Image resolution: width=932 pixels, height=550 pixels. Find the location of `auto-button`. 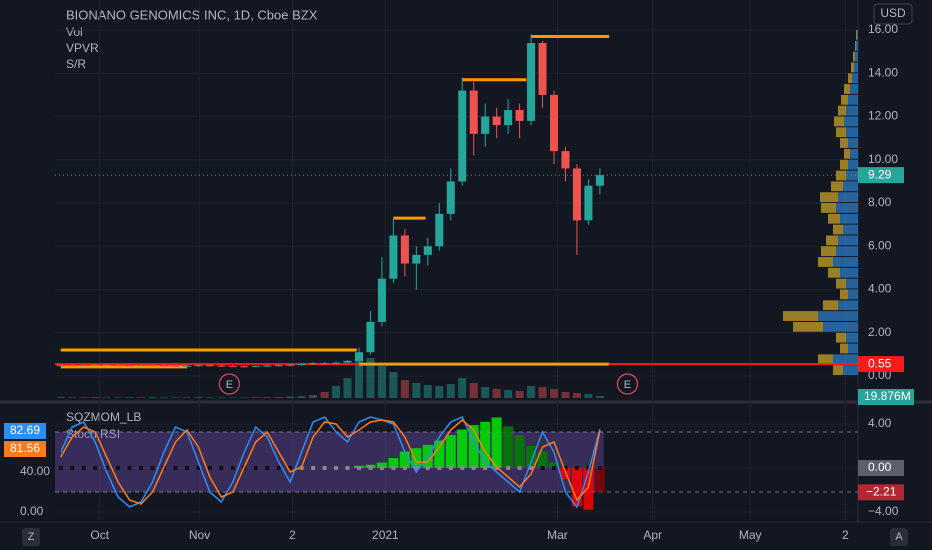

auto-button is located at coordinates (899, 537).